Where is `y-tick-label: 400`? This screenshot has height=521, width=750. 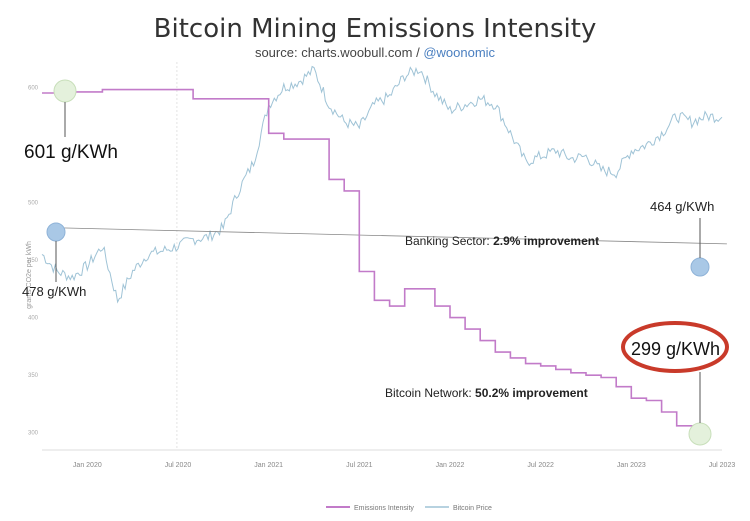
y-tick-label: 400 is located at coordinates (33, 319).